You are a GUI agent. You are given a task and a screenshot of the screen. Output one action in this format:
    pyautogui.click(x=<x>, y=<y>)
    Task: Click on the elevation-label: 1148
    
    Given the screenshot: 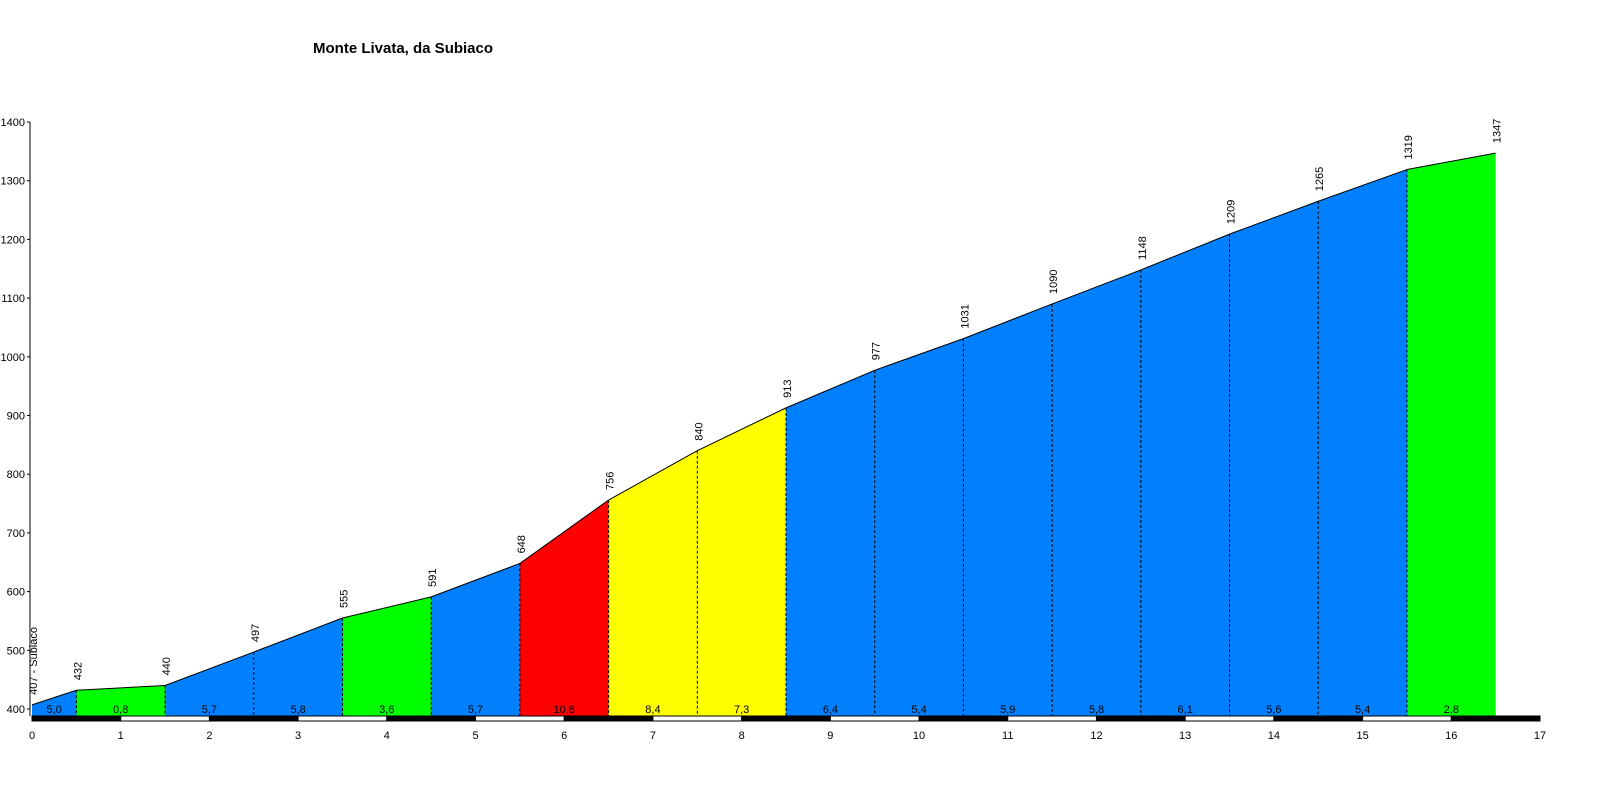 What is the action you would take?
    pyautogui.click(x=1143, y=248)
    